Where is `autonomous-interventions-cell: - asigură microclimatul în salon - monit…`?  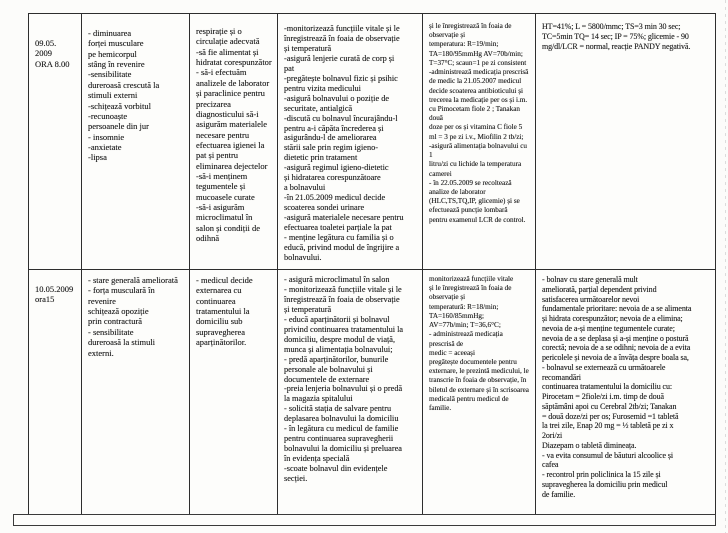
autonomous-interventions-cell: - asigură microclimatul în salon - monit… is located at coordinates (350, 392).